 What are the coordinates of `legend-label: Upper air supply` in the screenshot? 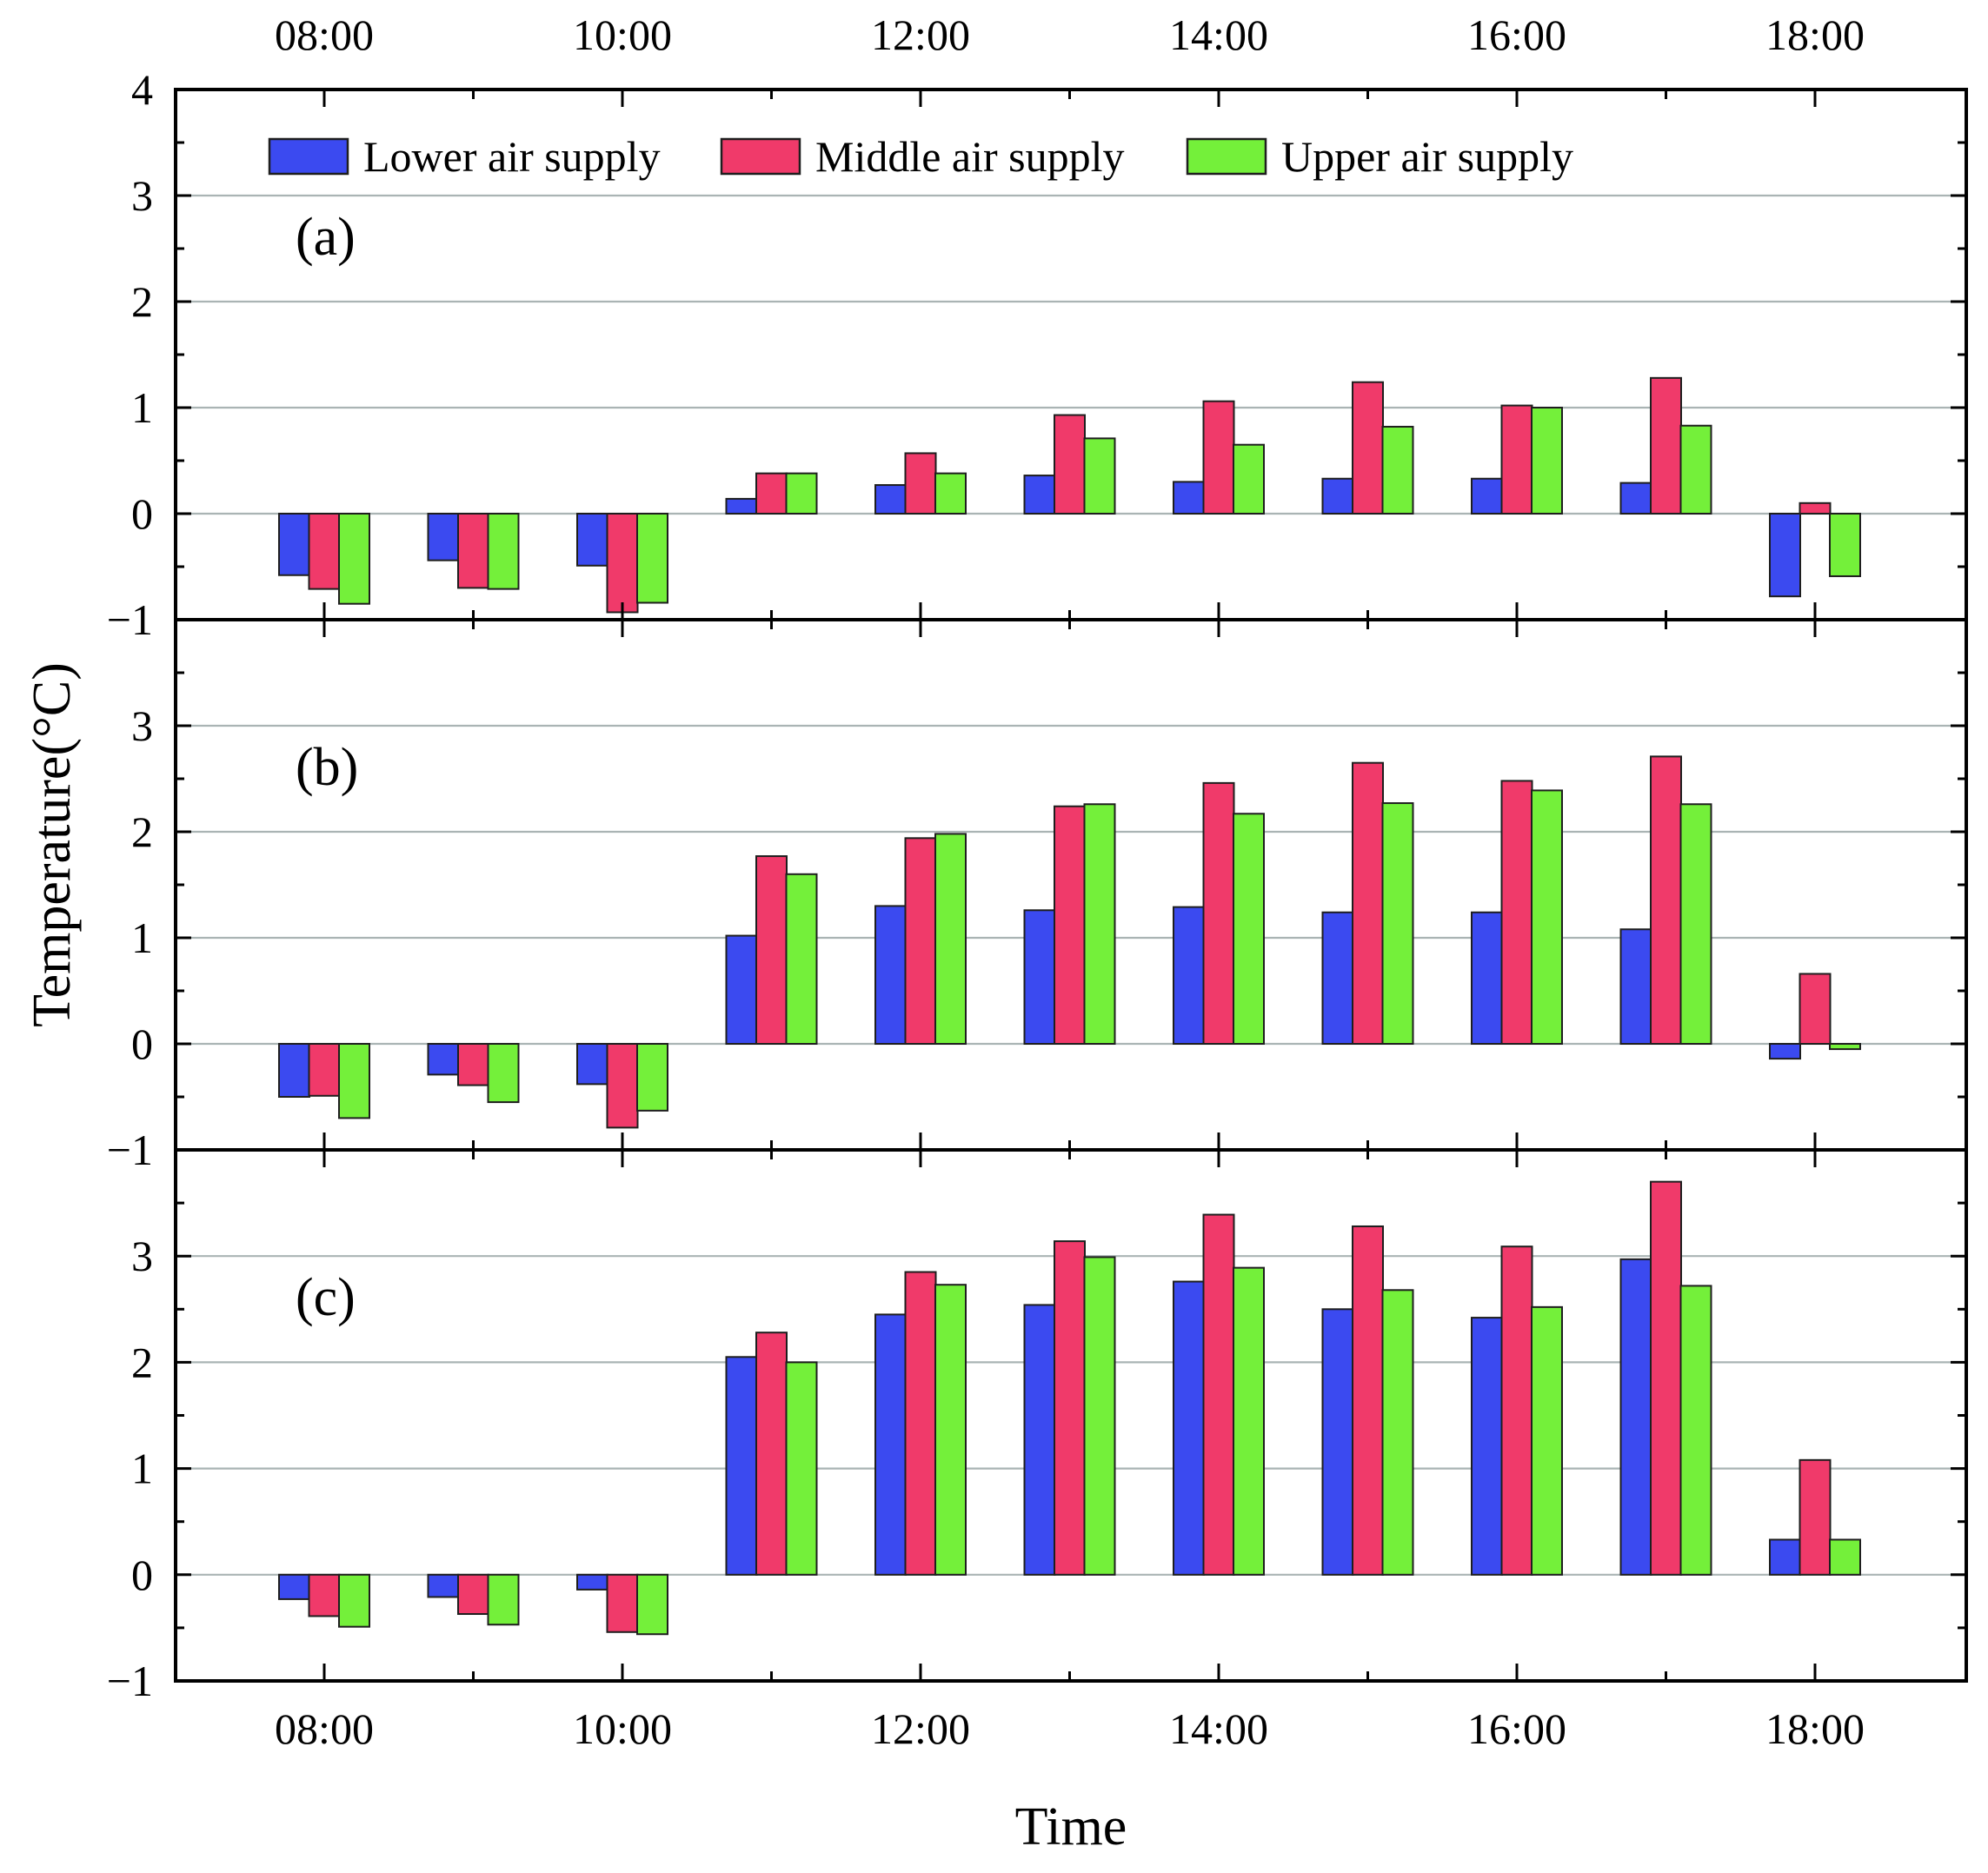 It's located at (1427, 156).